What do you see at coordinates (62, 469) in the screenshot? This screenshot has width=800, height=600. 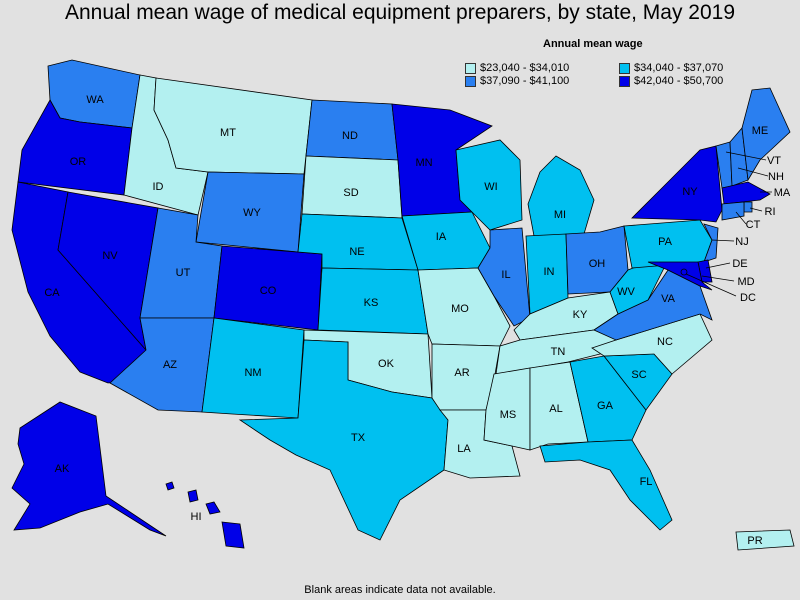 I see `label-ak: AK` at bounding box center [62, 469].